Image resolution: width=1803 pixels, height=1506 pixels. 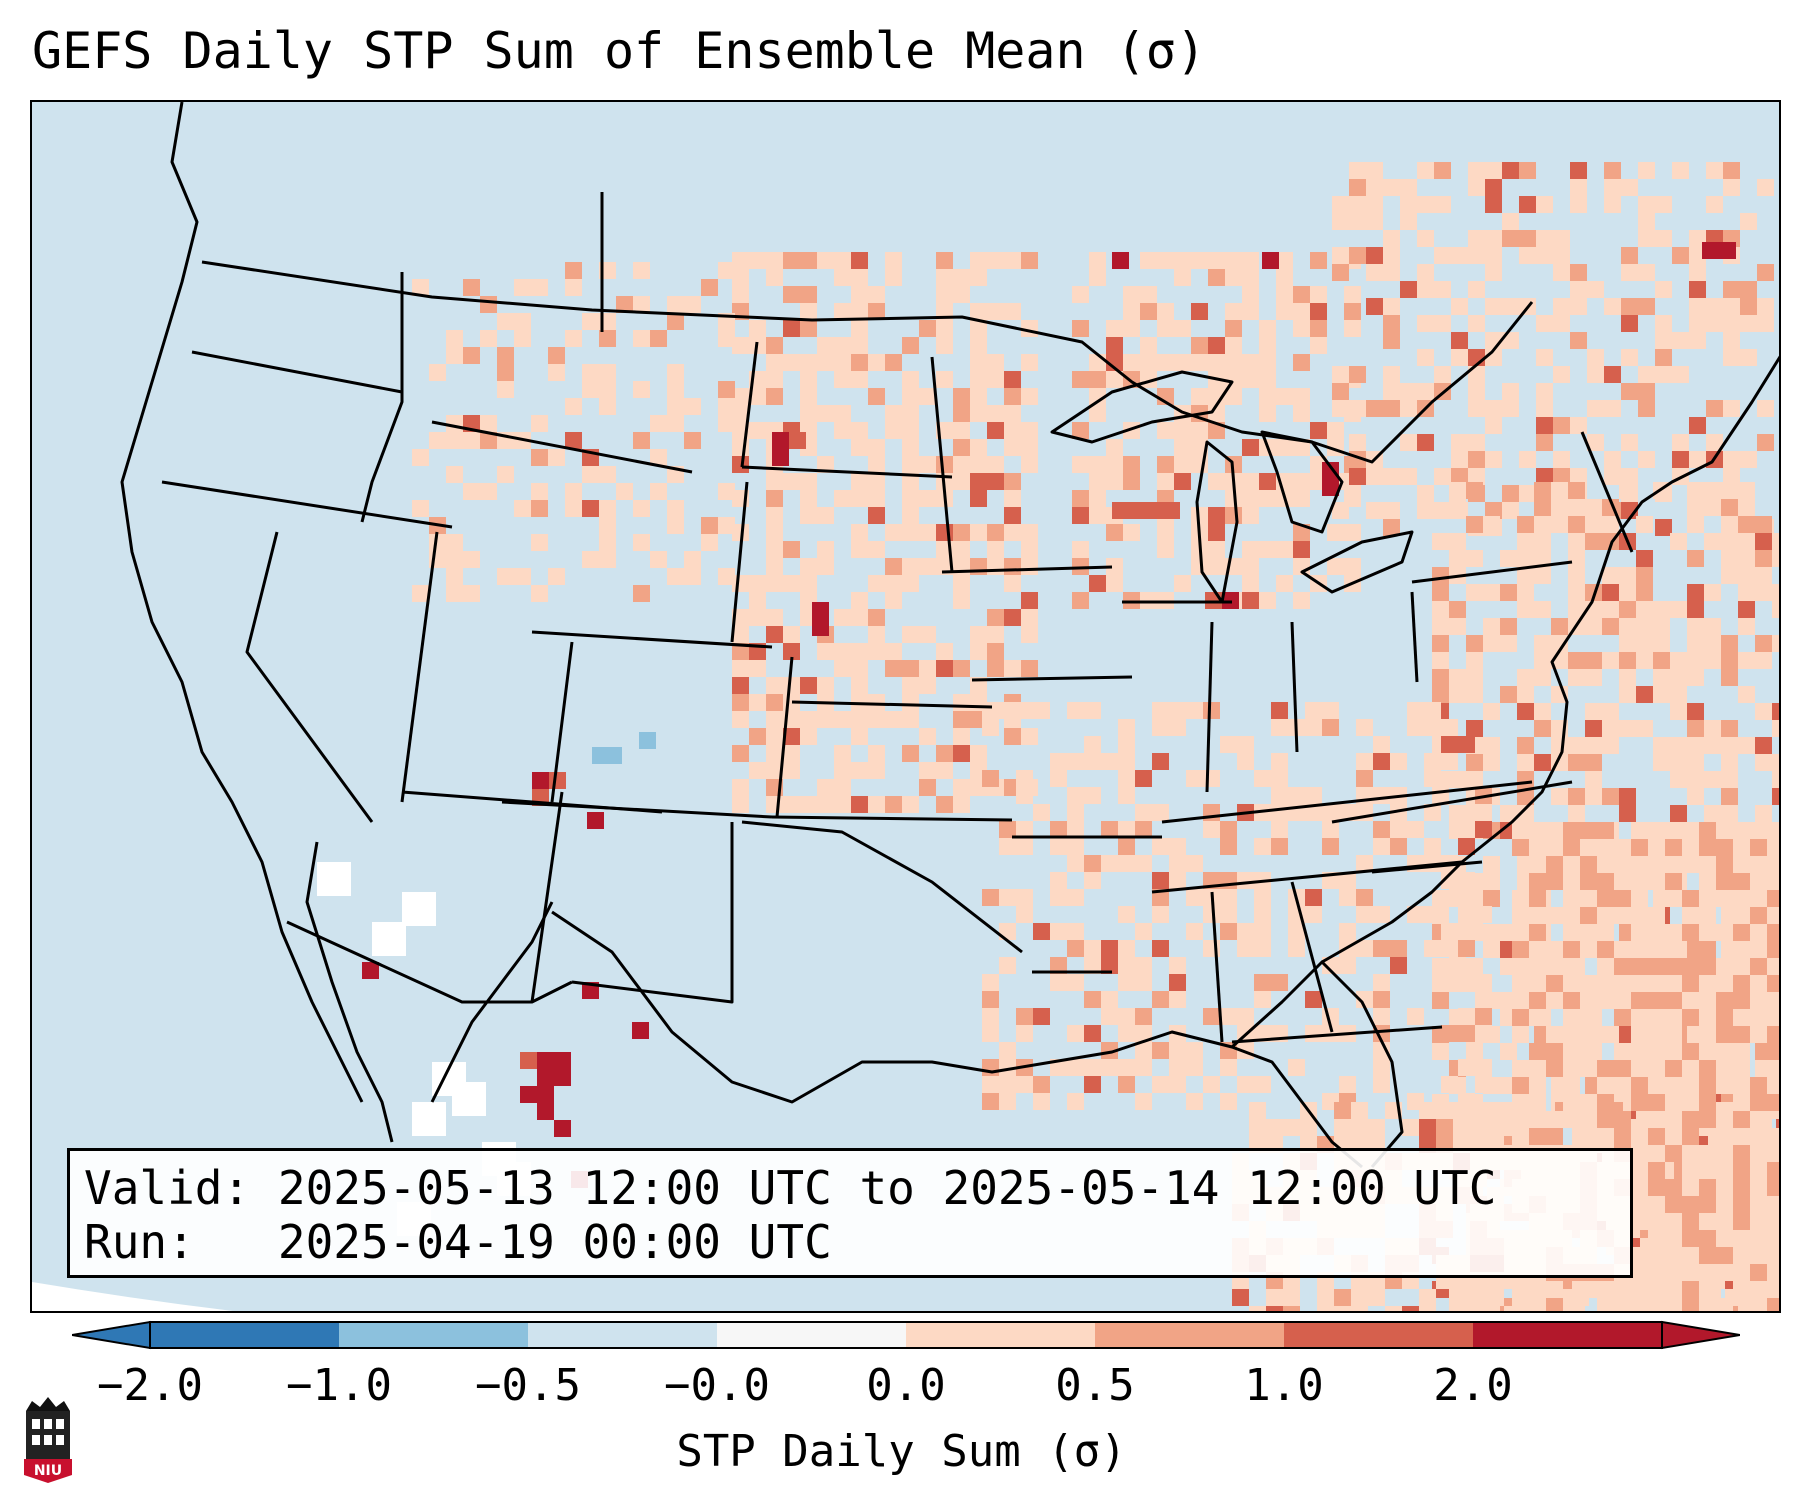 I want to click on stp-hotspot, so click(x=370, y=970).